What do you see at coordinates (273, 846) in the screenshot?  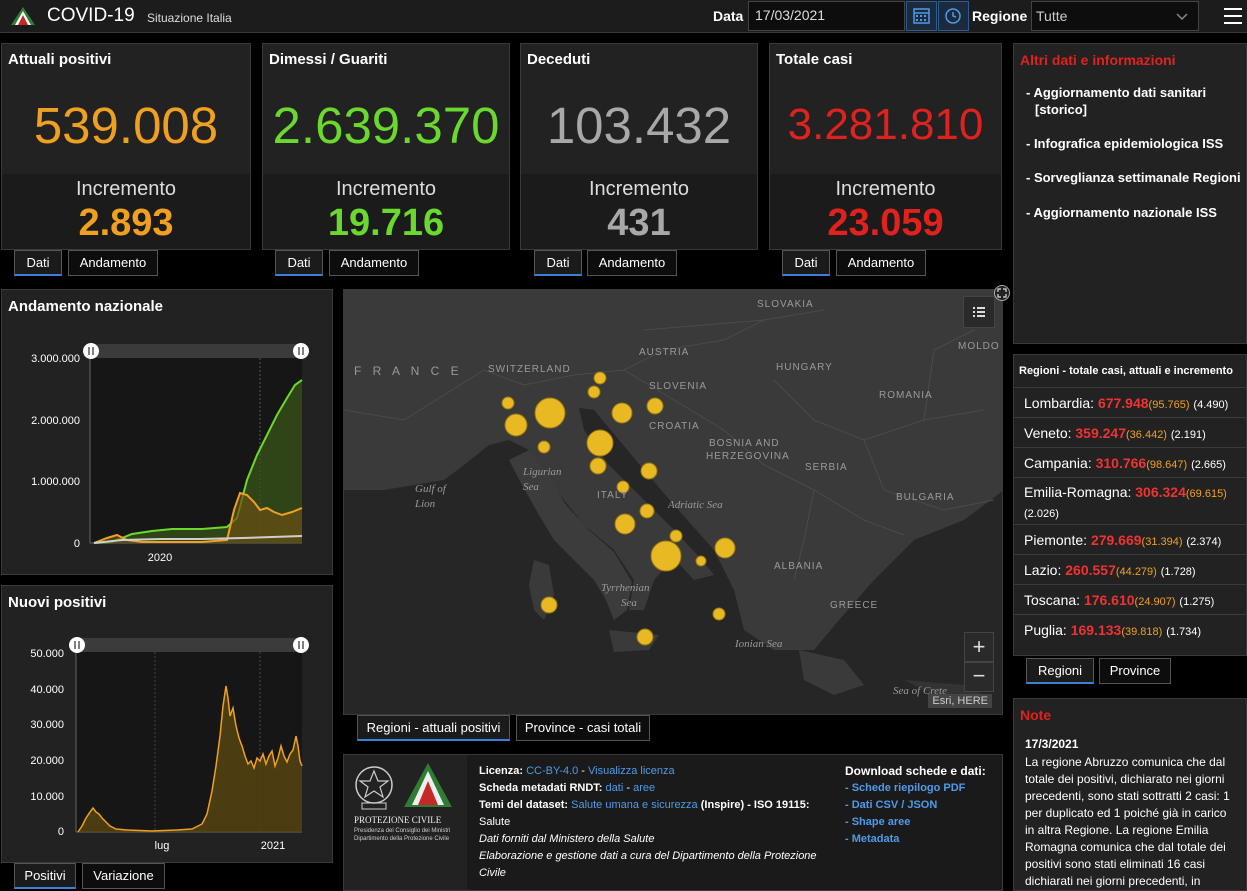 I see `x-tick: 2021` at bounding box center [273, 846].